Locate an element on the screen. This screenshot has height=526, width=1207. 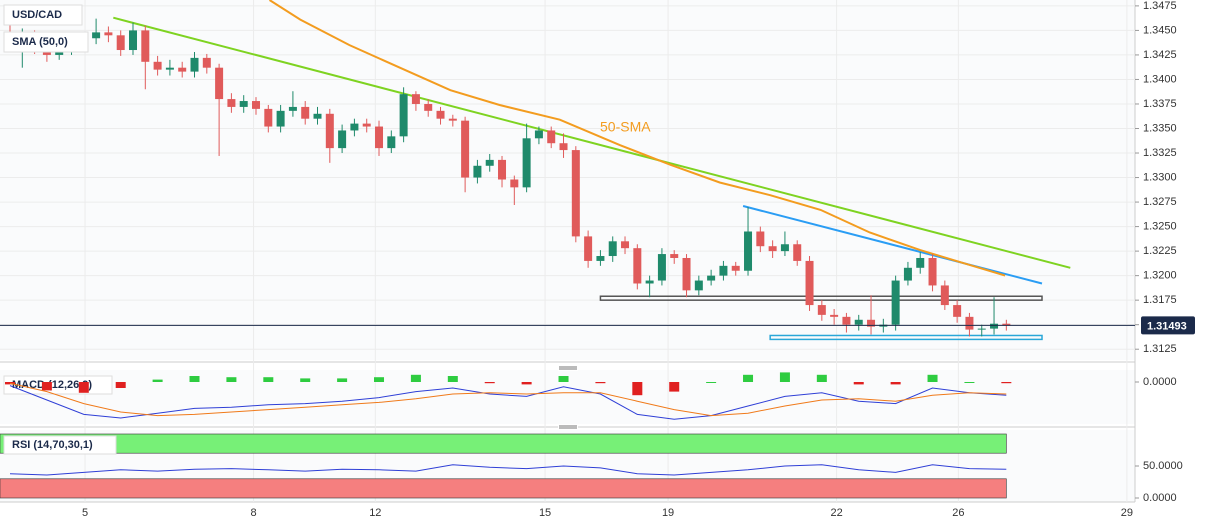
x-tick-label: 8 is located at coordinates (253, 513).